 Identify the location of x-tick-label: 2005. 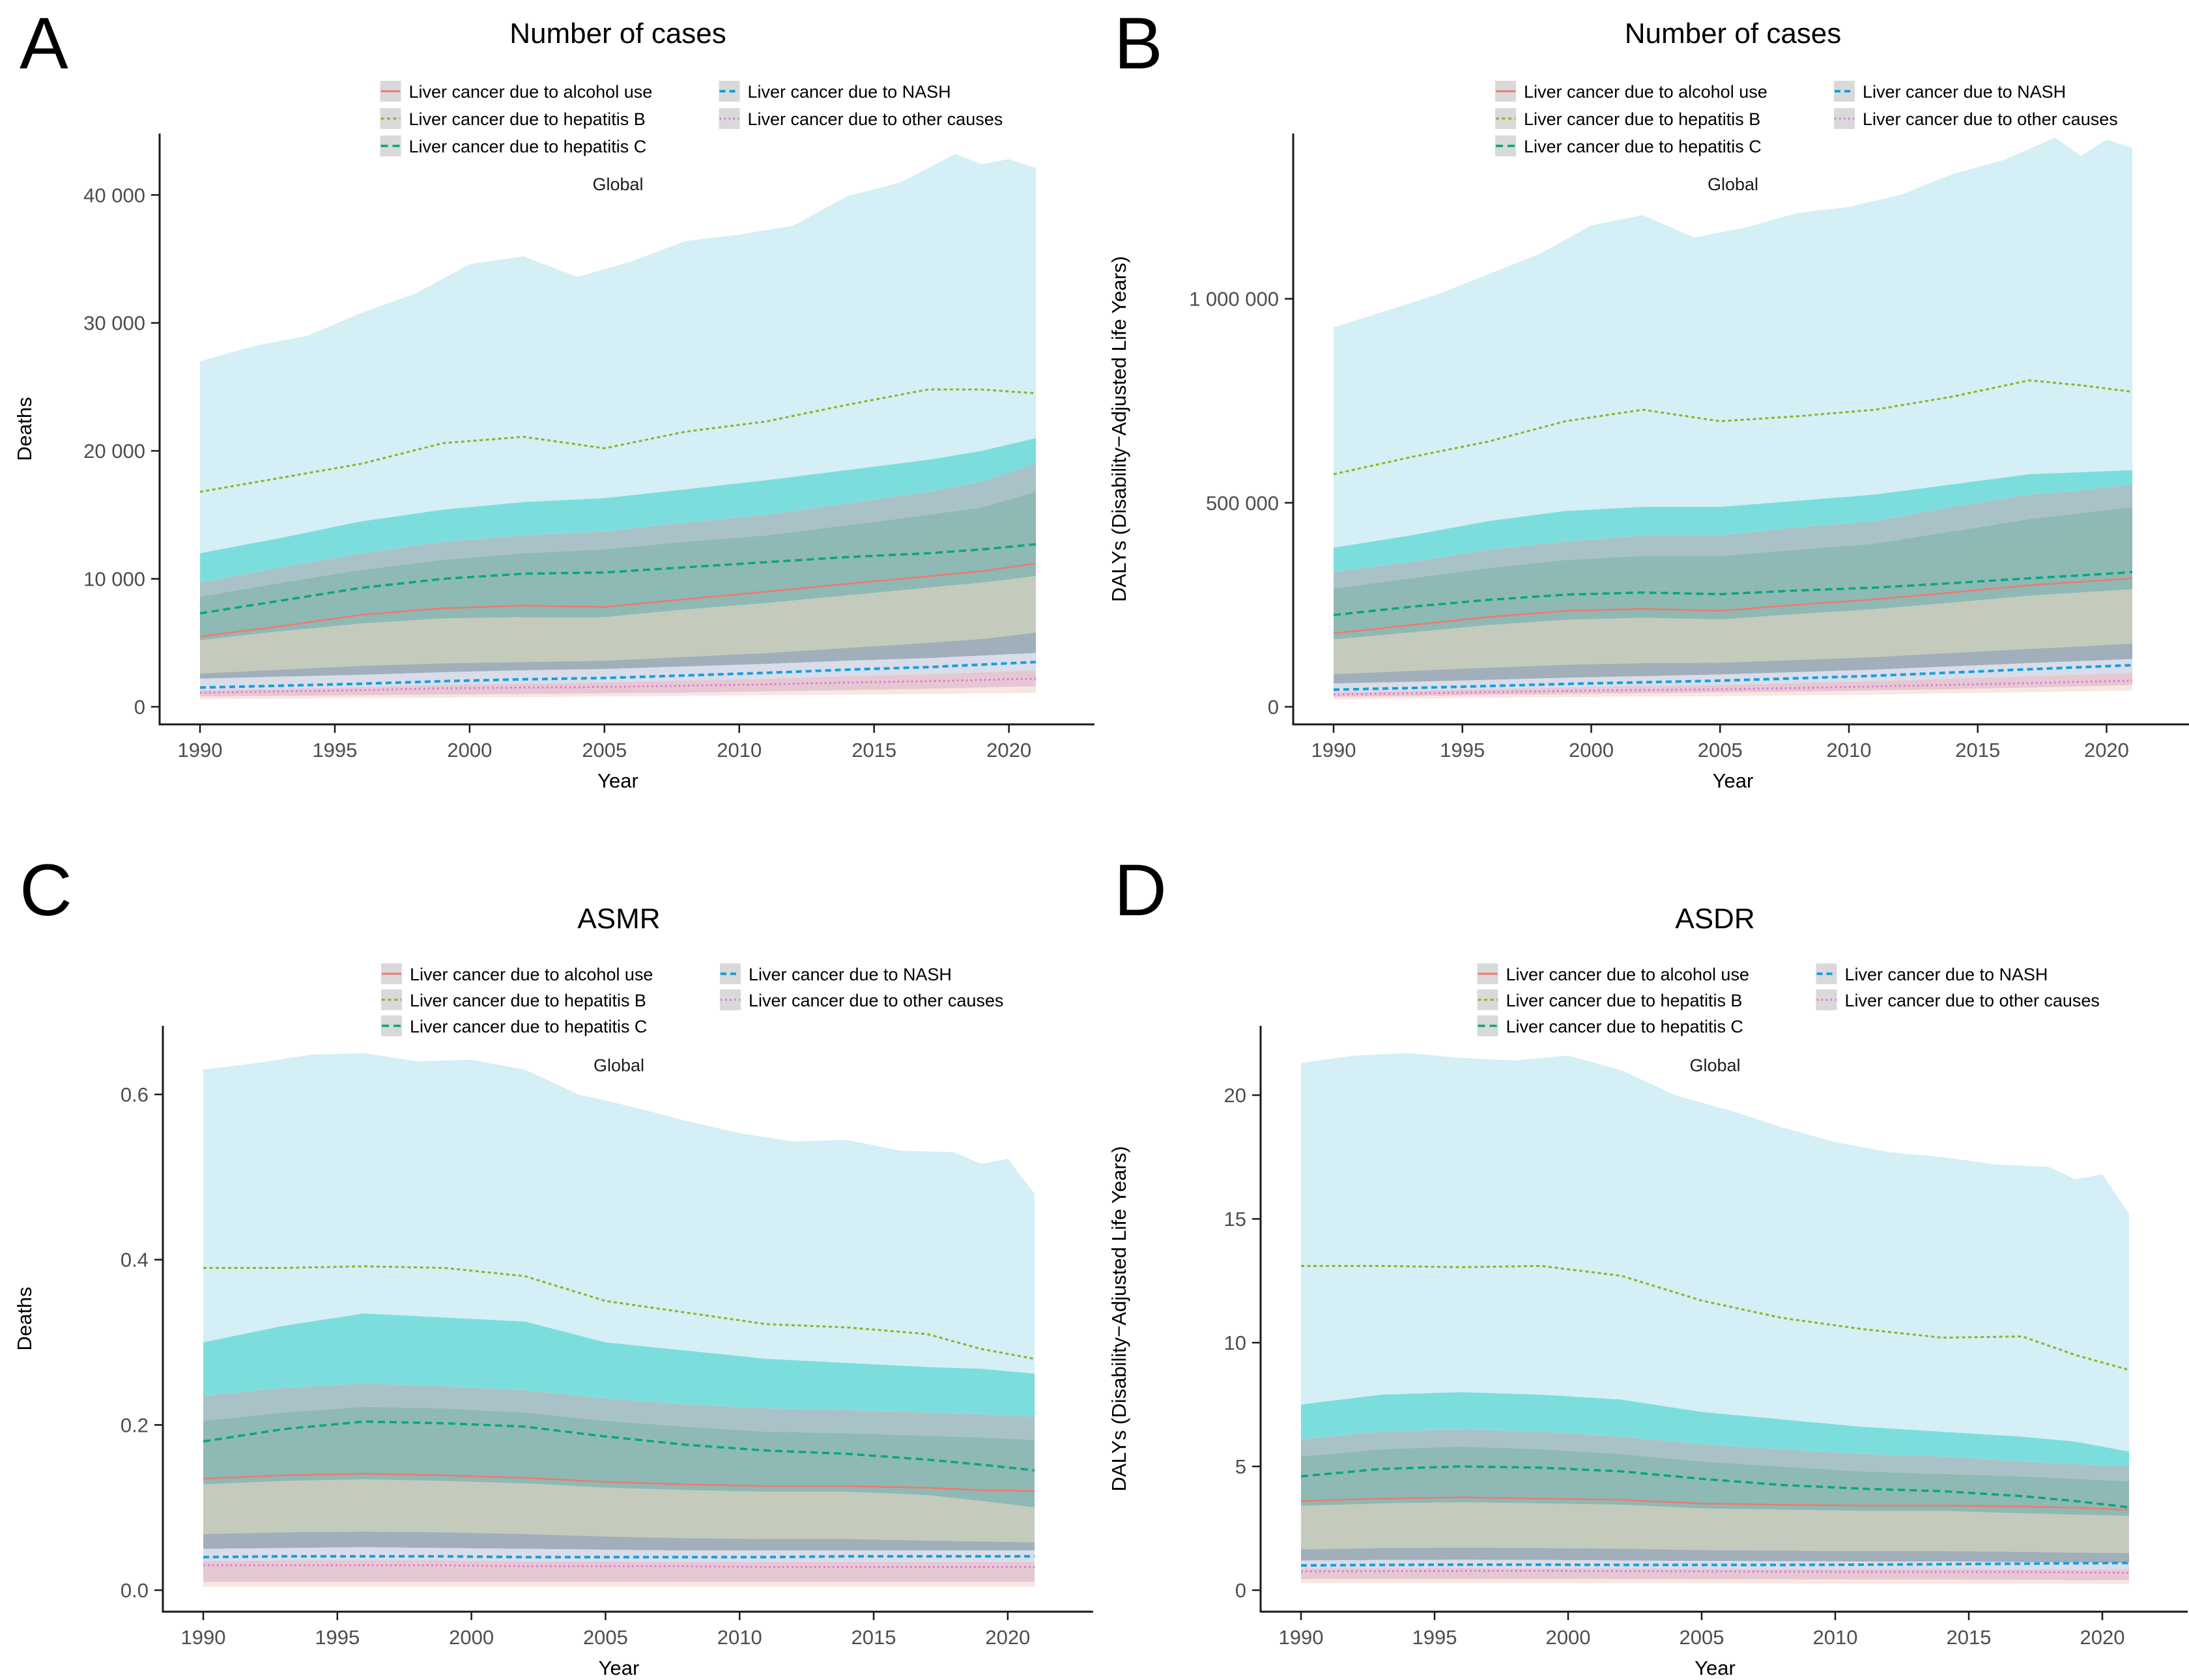
(1702, 1638).